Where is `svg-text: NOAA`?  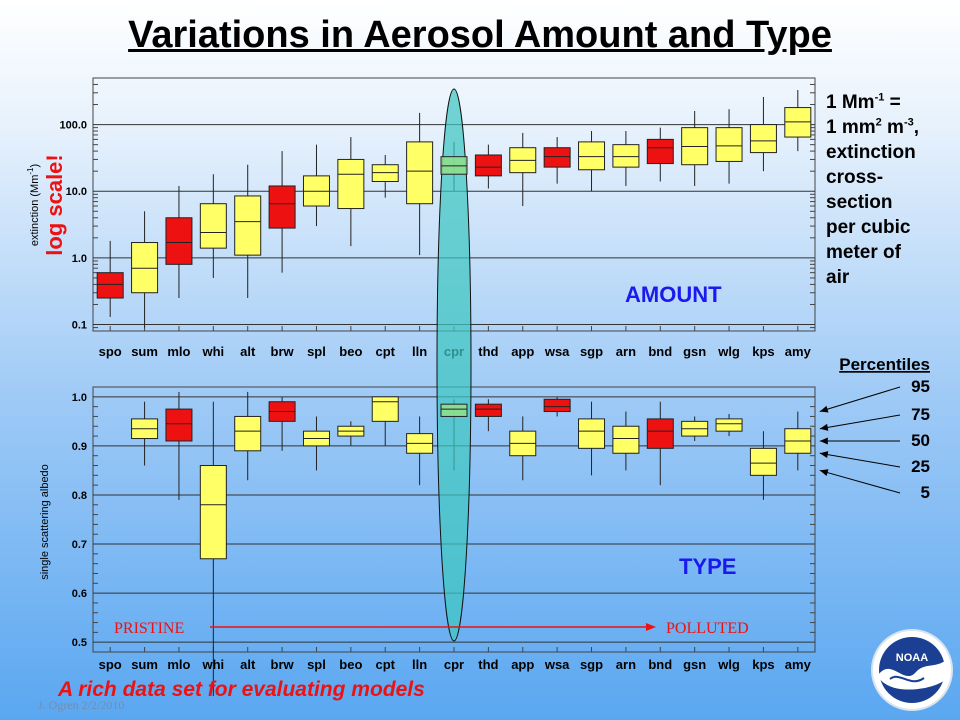
svg-text: NOAA is located at coordinates (912, 658).